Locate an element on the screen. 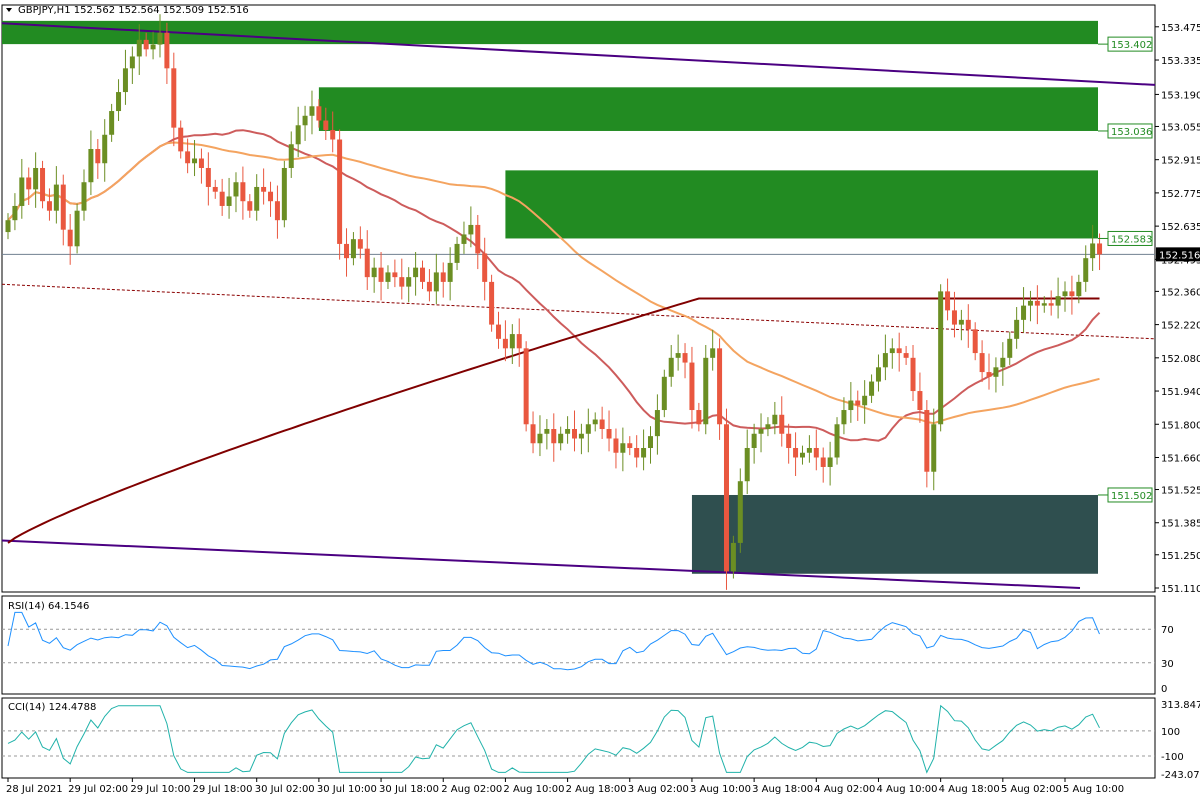  rsi-label: RSI(14) 64.1546 is located at coordinates (48, 606).